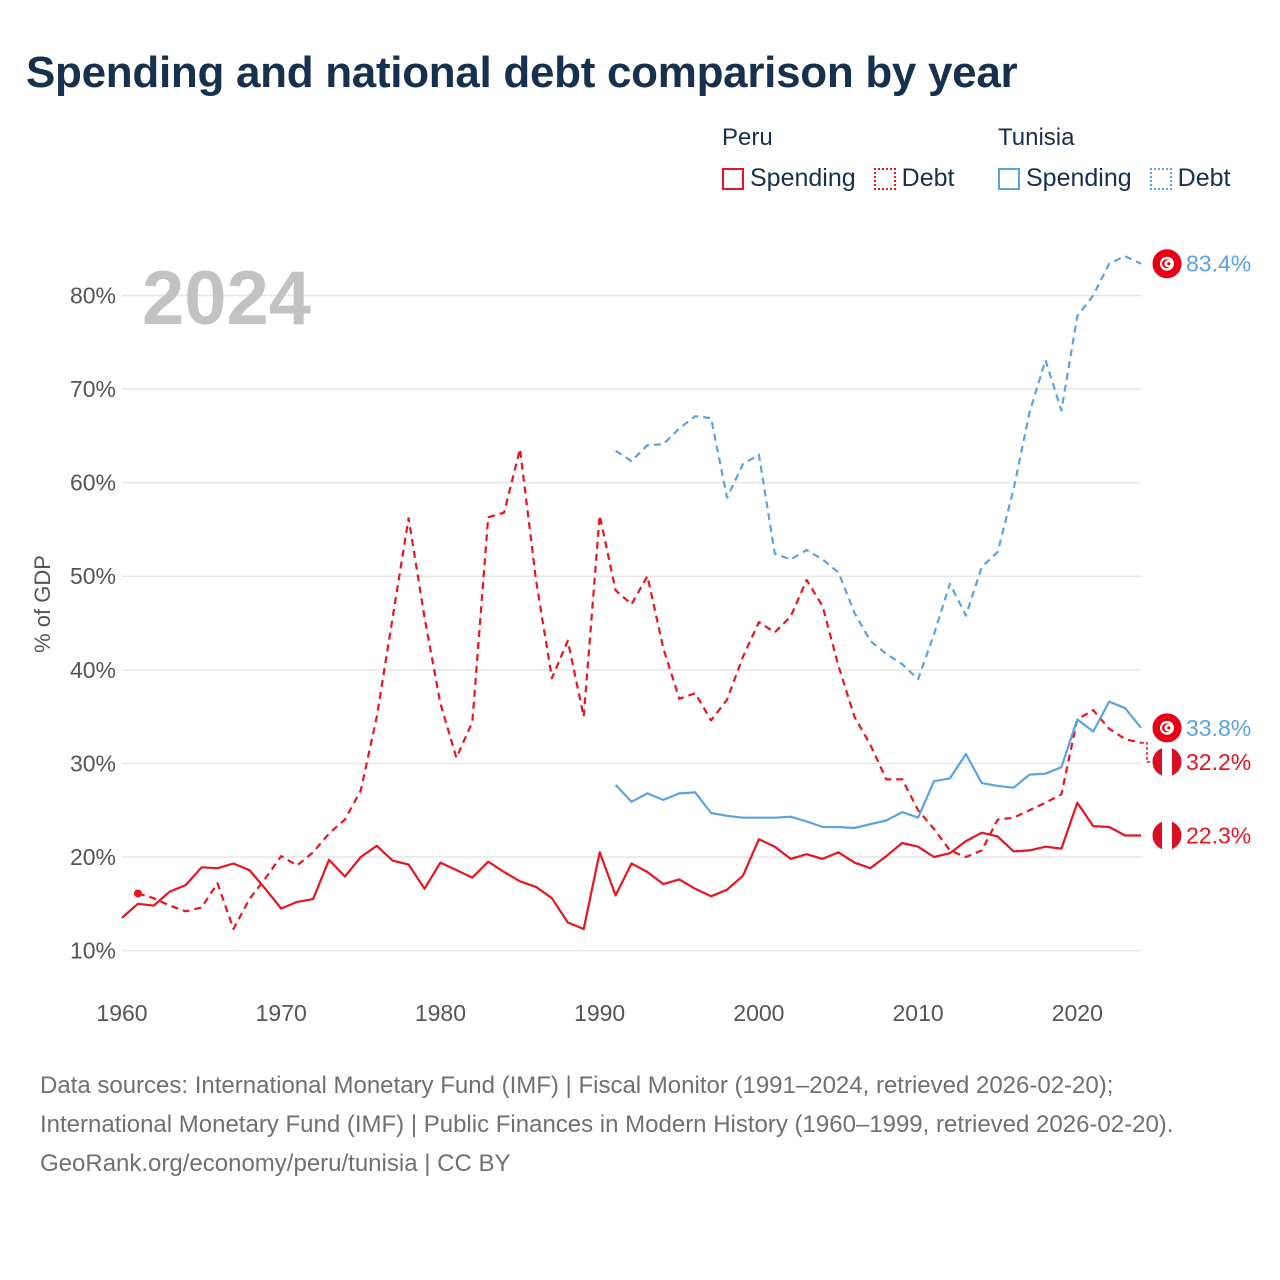  I want to click on series-line-tunisia-debt, so click(878, 468).